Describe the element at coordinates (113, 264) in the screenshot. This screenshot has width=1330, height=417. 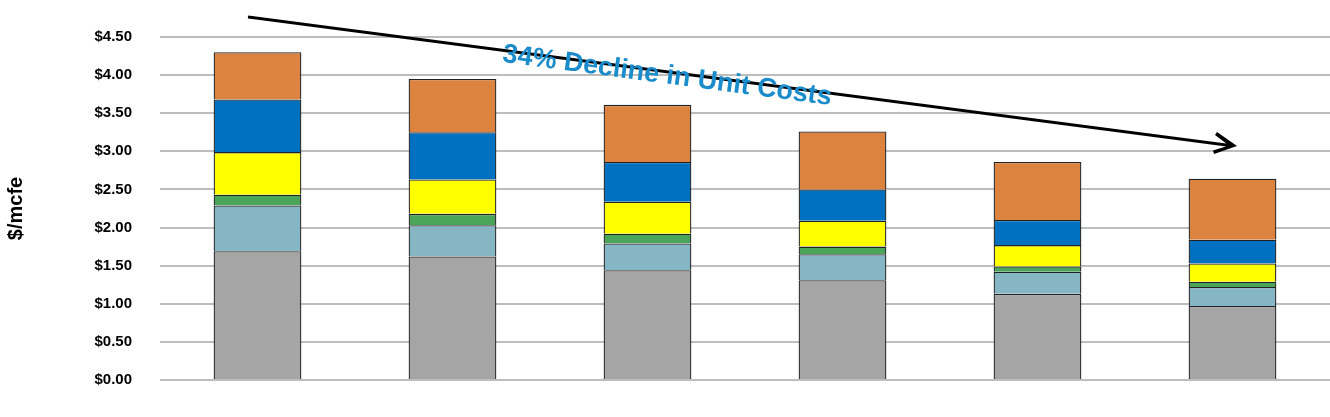
I see `y-tick-label: $1.50` at that location.